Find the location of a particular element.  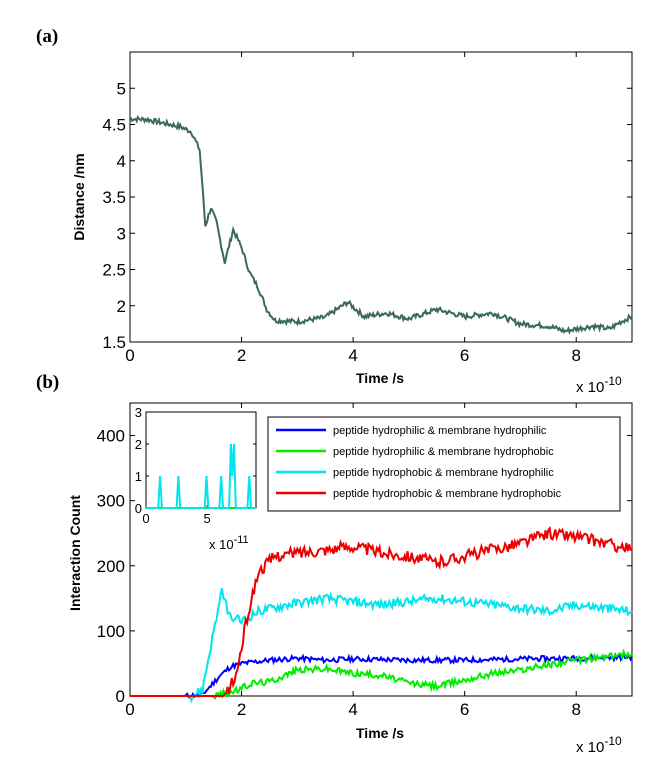

inset-y-tick-label: 1 is located at coordinates (138, 476).